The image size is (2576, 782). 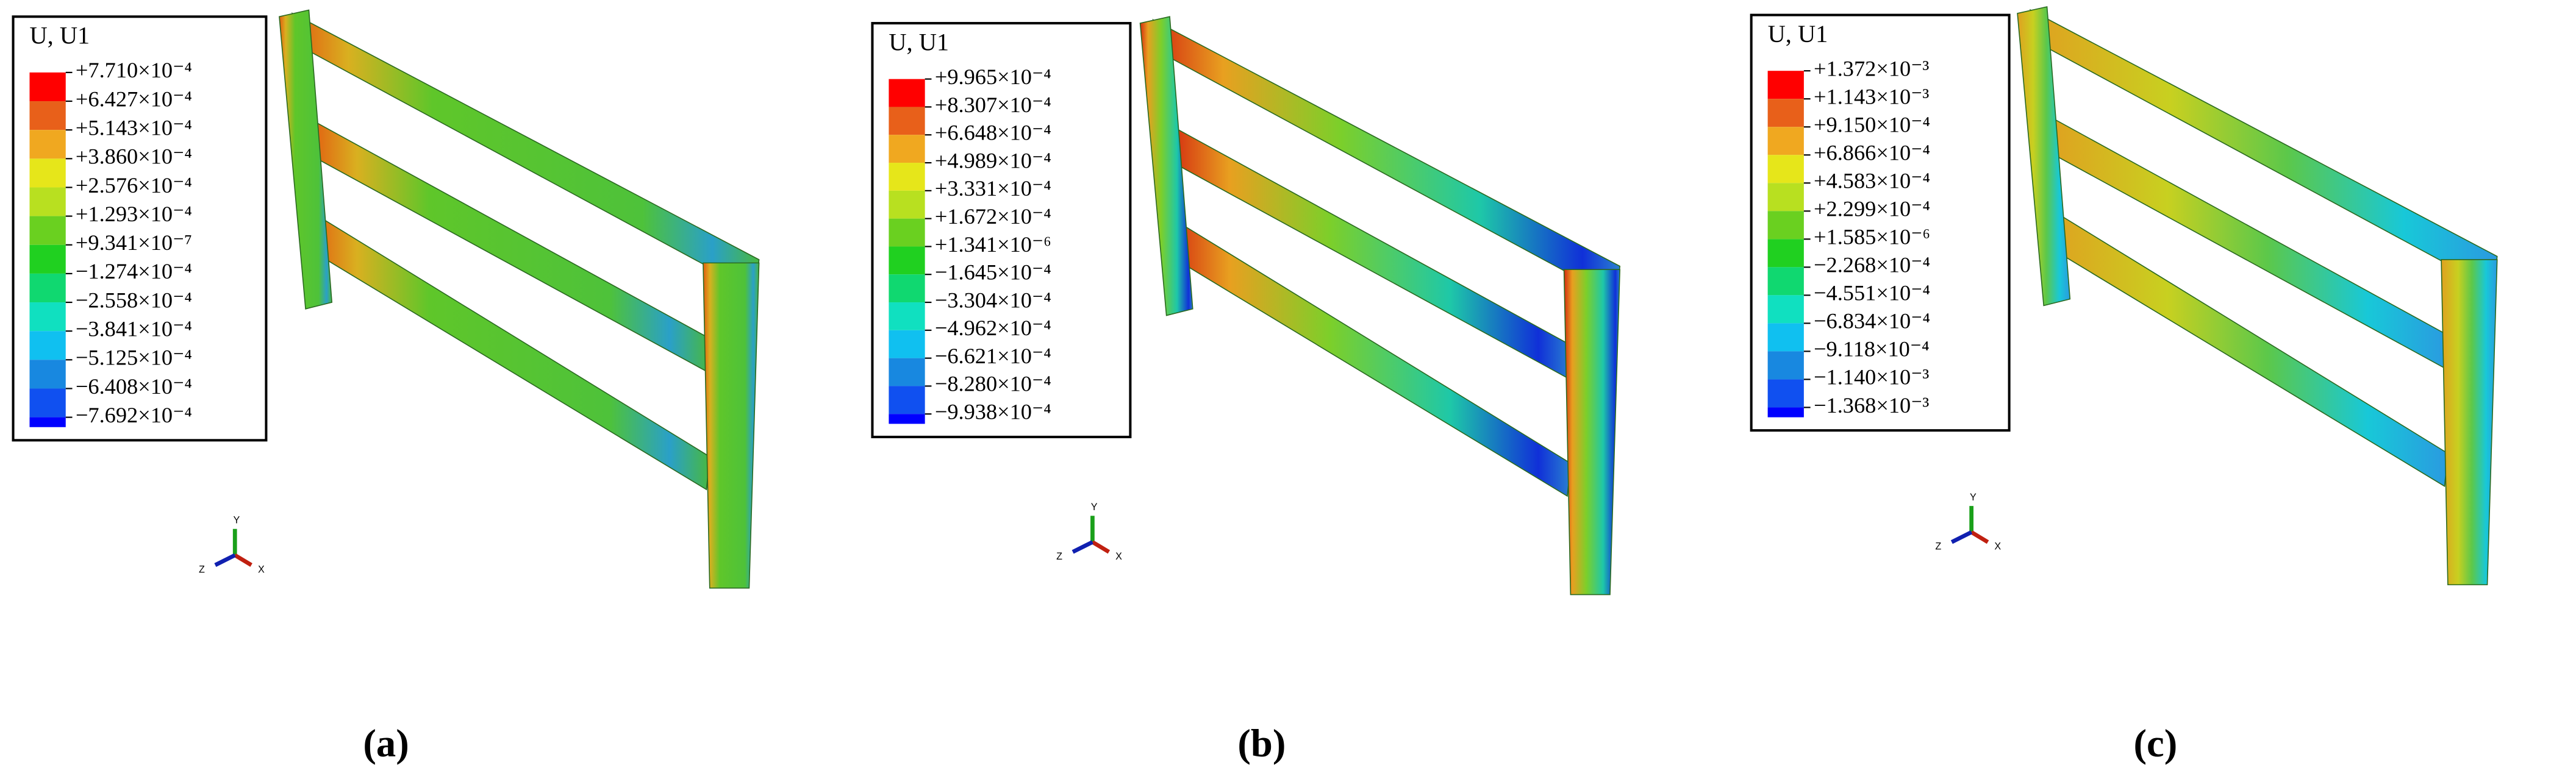 What do you see at coordinates (1261, 743) in the screenshot?
I see `caption: (b)` at bounding box center [1261, 743].